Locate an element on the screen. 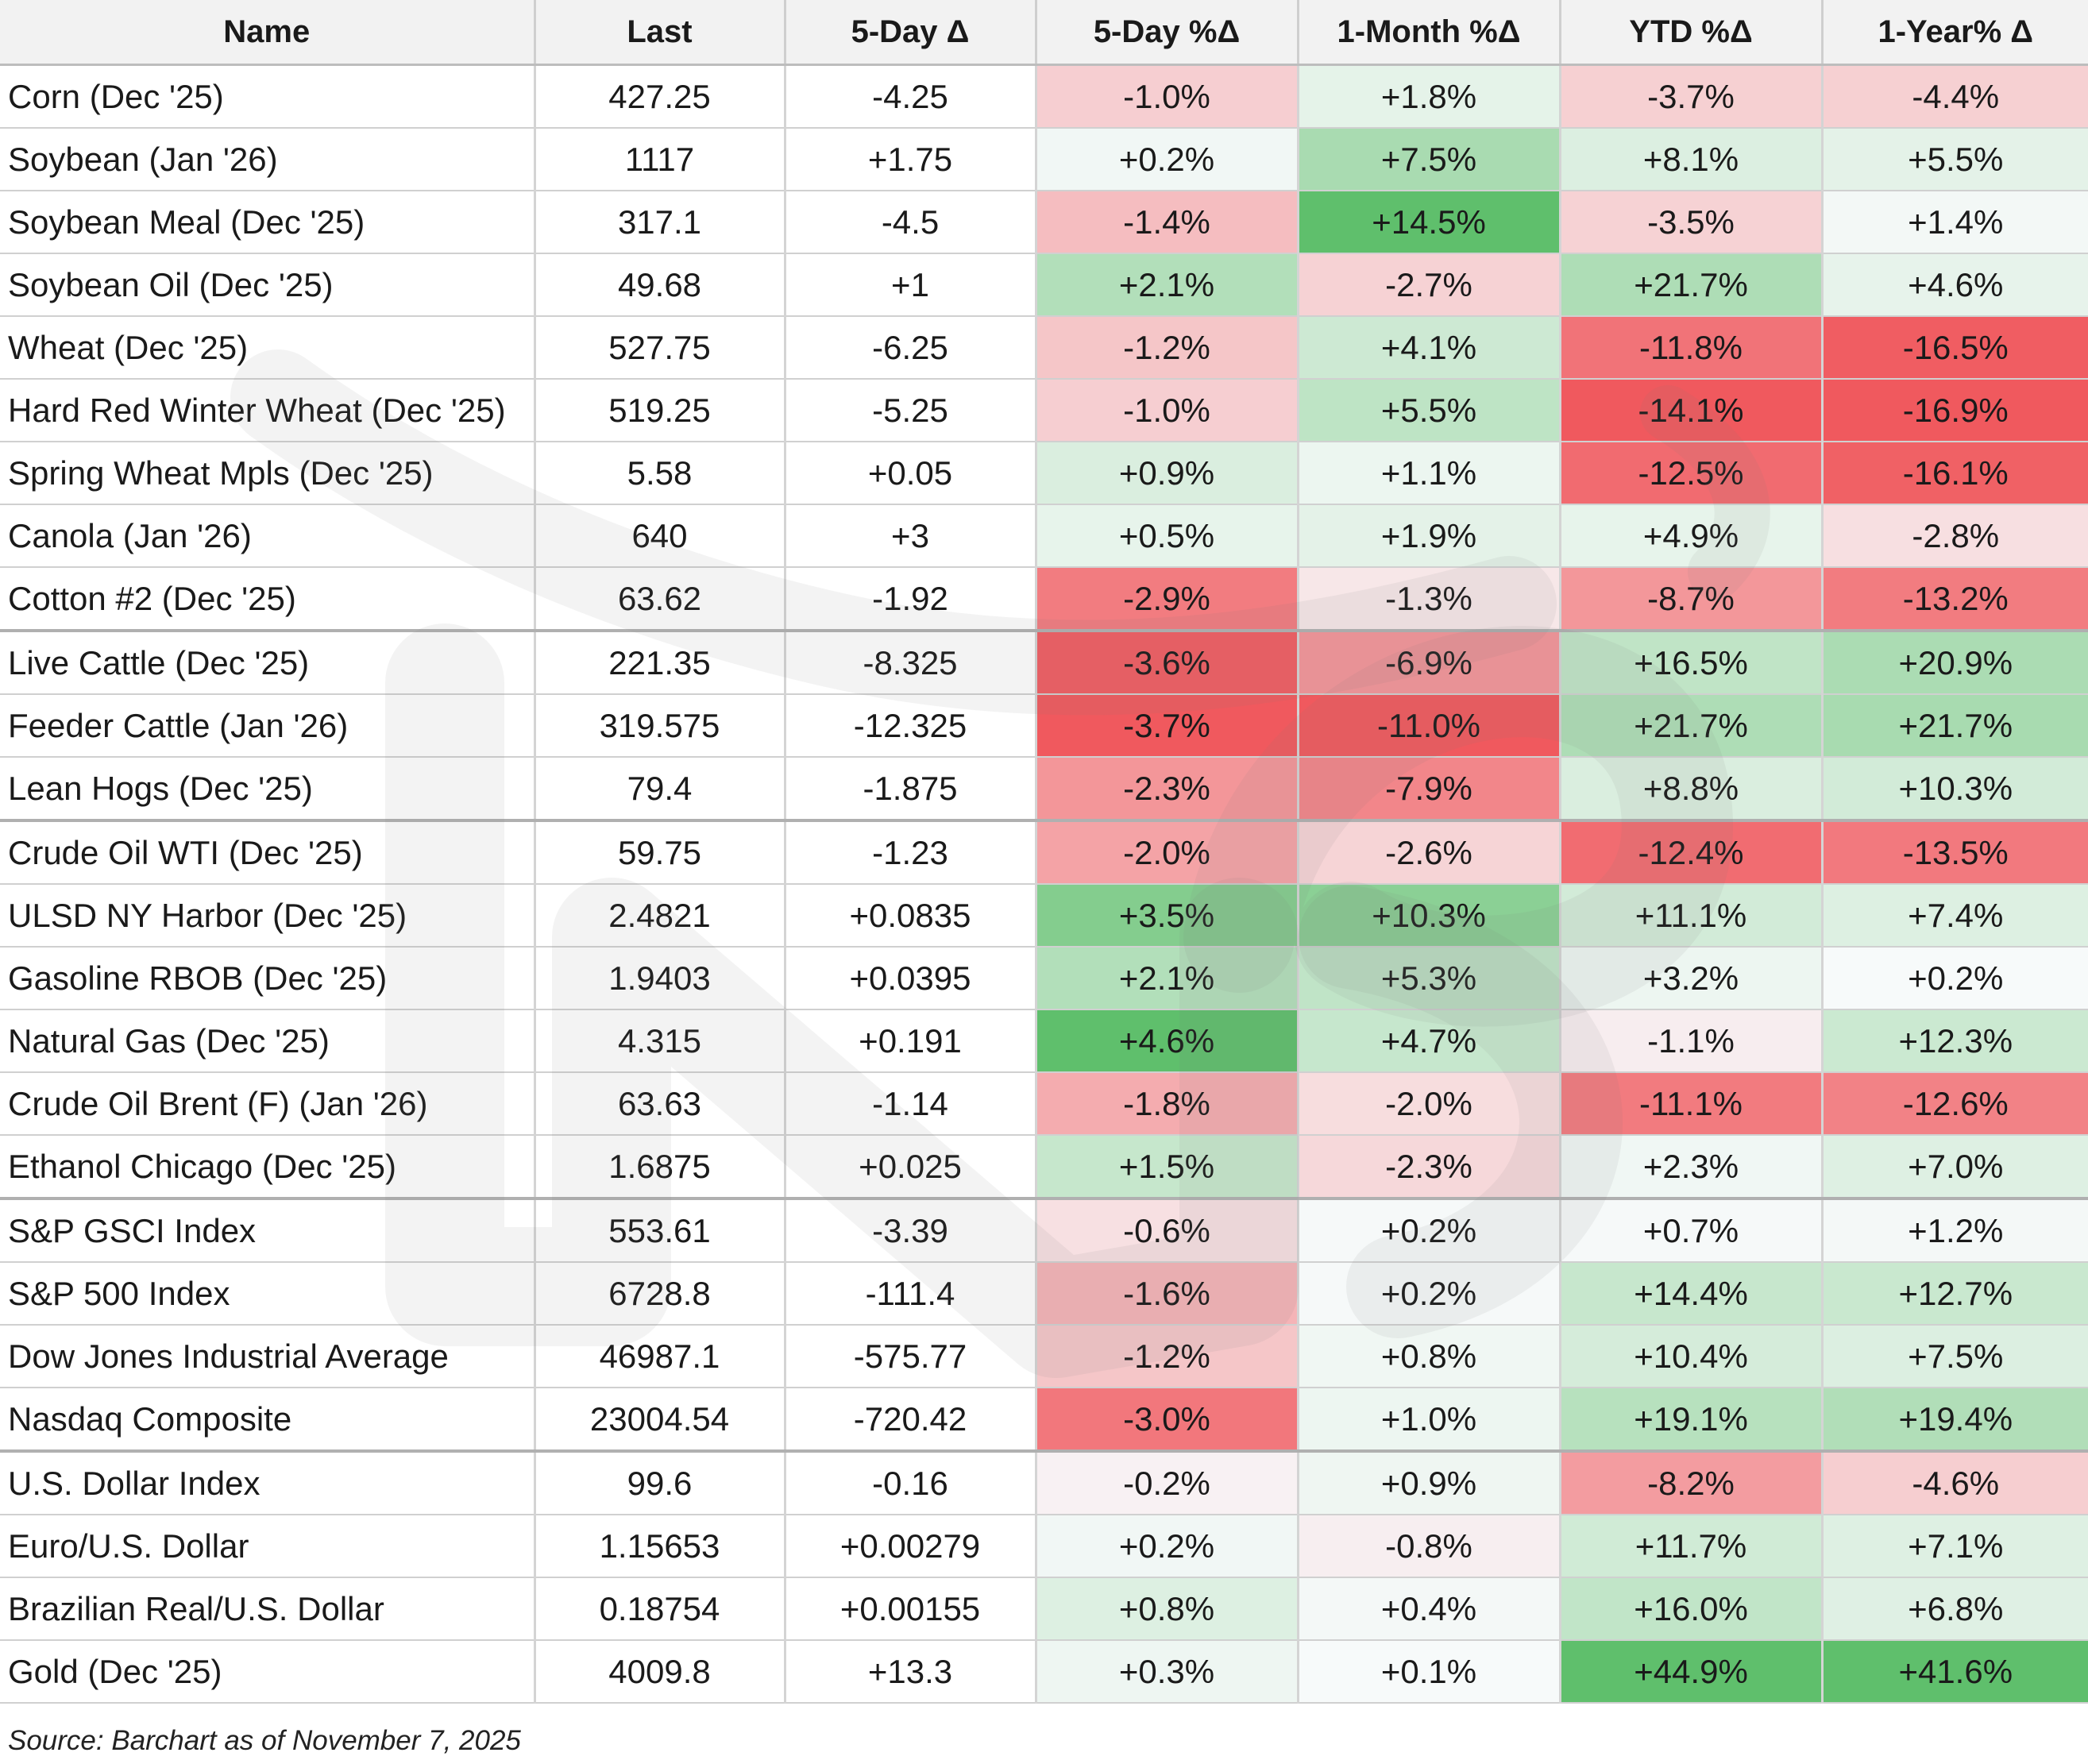 The width and height of the screenshot is (2088, 1764). cell-name: U.S. Dollar Index is located at coordinates (268, 1483).